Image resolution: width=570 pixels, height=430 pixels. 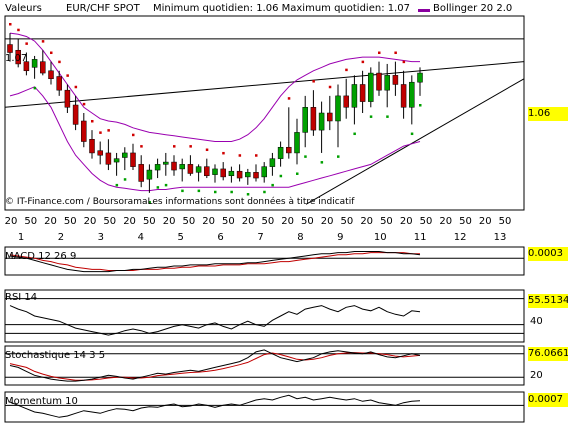 I want to click on x-tick-hour-2: 3, so click(x=101, y=237).